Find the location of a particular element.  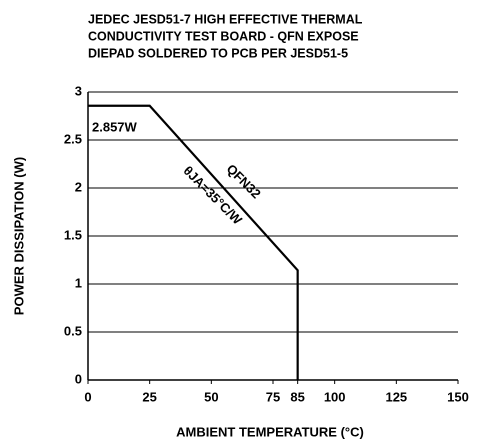

x-tick-label: 0 is located at coordinates (87, 396).